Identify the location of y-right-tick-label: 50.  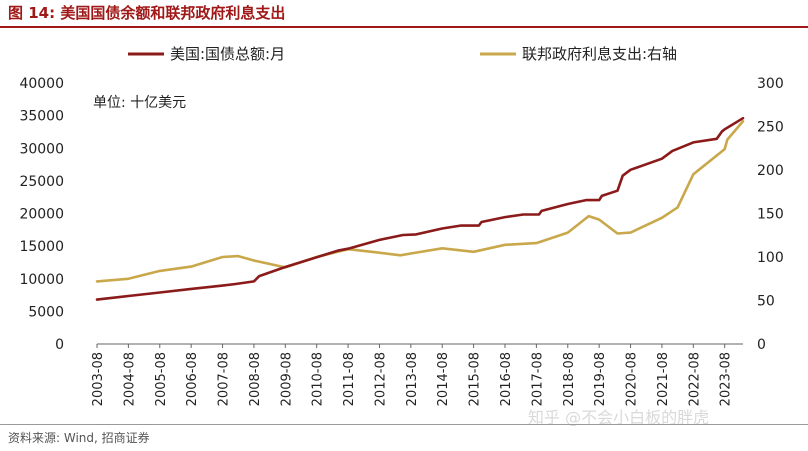
(766, 302).